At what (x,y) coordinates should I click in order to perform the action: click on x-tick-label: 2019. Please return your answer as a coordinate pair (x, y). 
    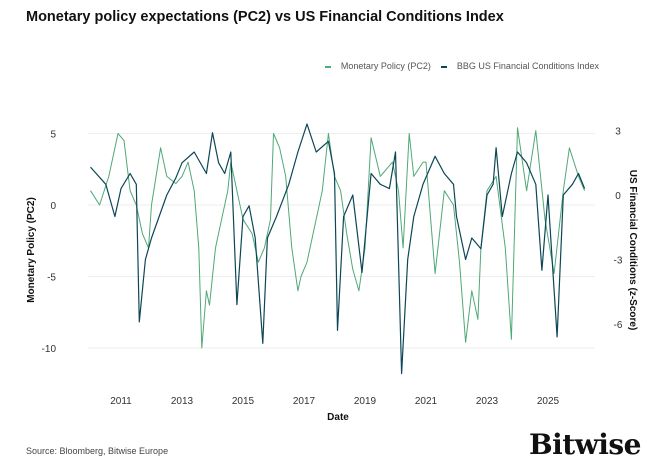
    Looking at the image, I should click on (365, 401).